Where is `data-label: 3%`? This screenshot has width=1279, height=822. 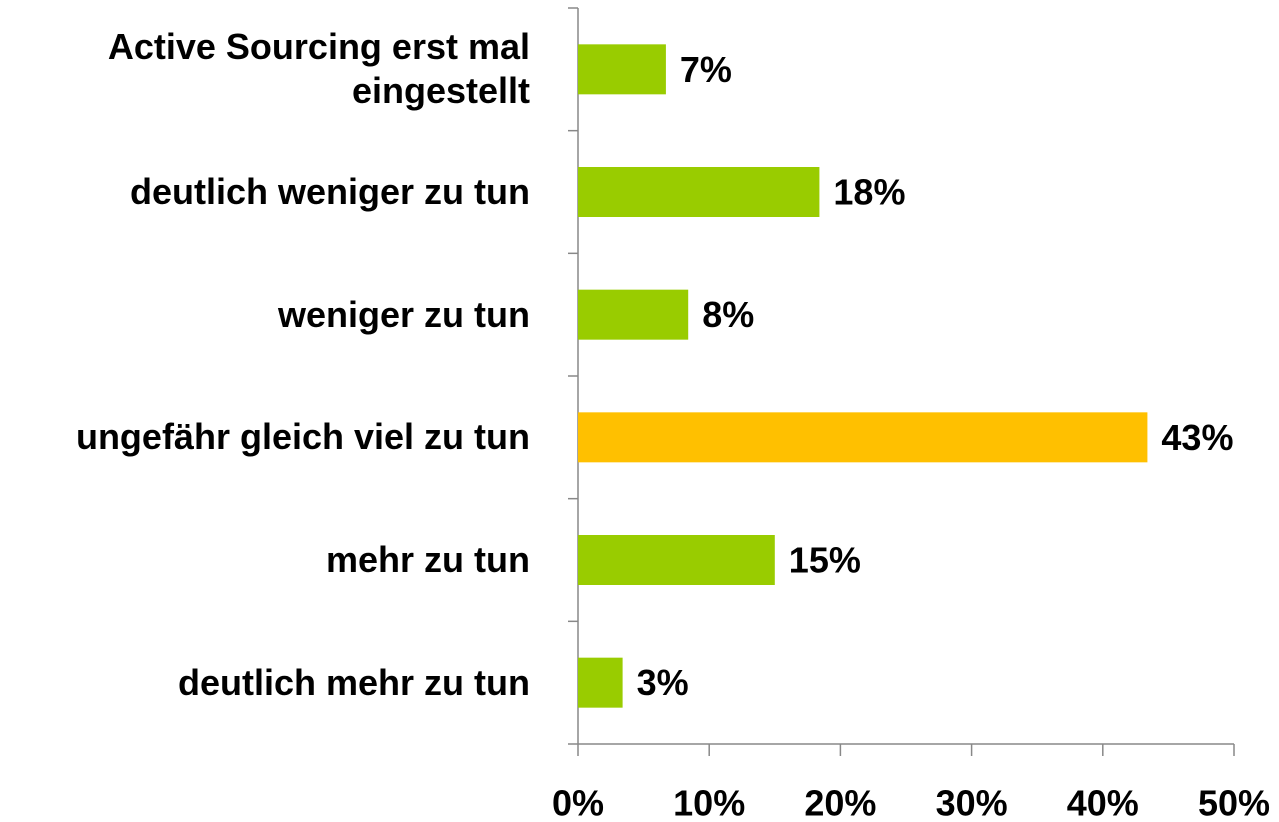 data-label: 3% is located at coordinates (663, 682).